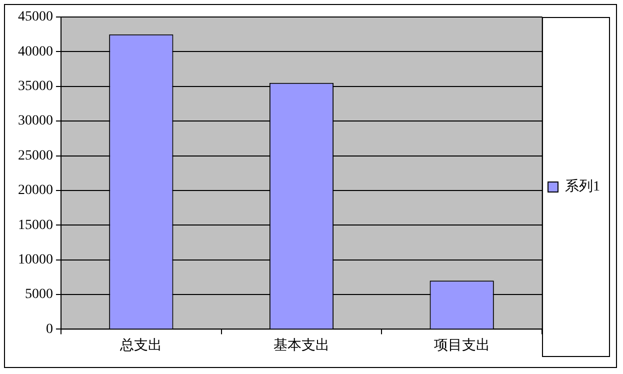 This screenshot has height=374, width=623. What do you see at coordinates (140, 345) in the screenshot?
I see `x-tick-label: 总支出` at bounding box center [140, 345].